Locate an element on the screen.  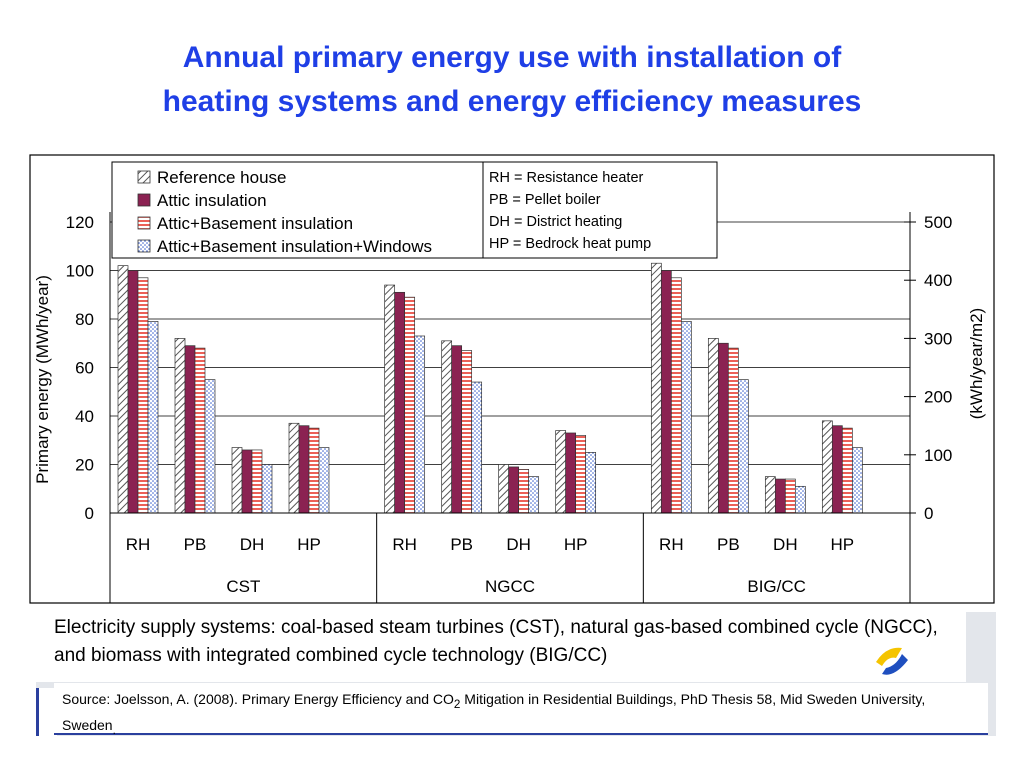
source-box is located at coordinates (521, 709).